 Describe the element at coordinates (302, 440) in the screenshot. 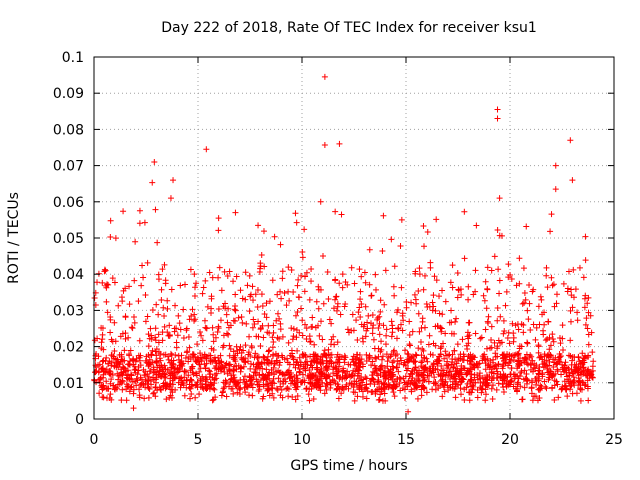

I see `x-tick-label: 10` at that location.